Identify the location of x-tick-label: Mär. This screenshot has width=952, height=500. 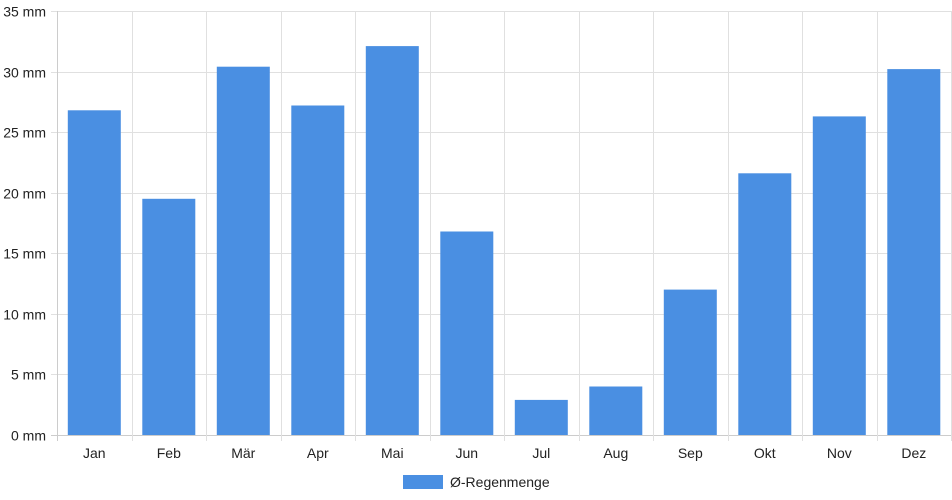
(243, 453).